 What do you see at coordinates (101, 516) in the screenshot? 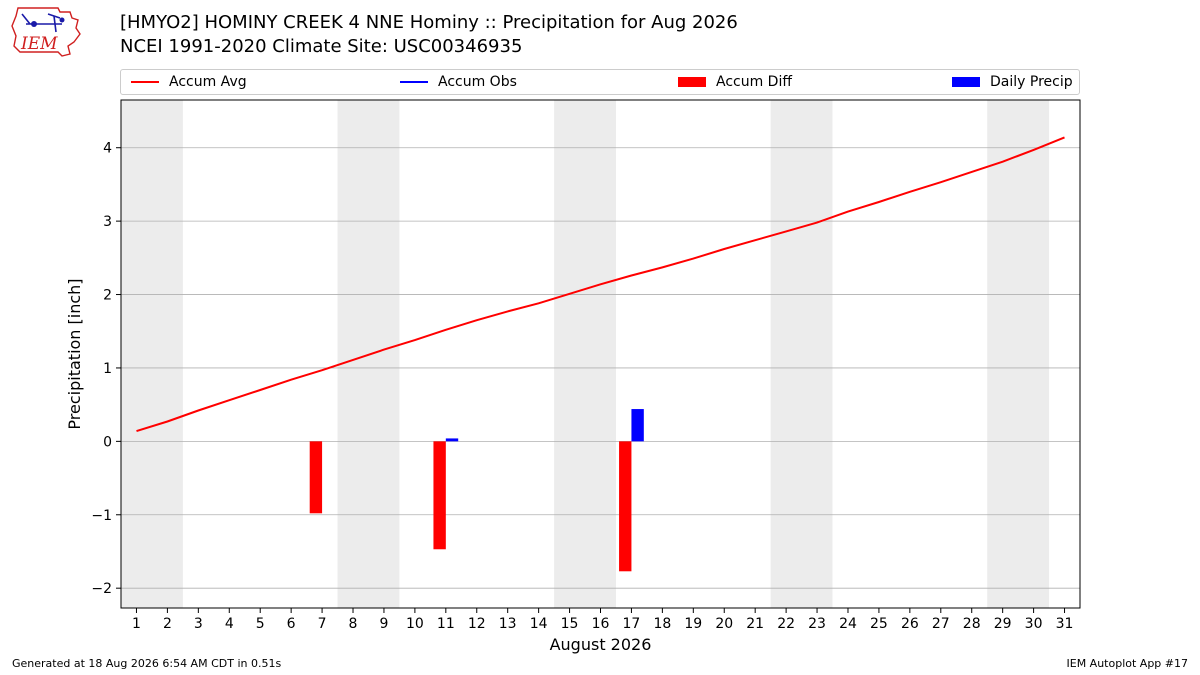
I see `y-tick-label: −1` at bounding box center [101, 516].